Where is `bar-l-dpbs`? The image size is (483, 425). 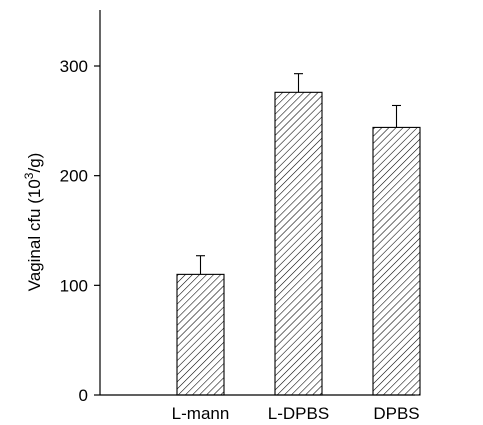
bar-l-dpbs is located at coordinates (298, 243).